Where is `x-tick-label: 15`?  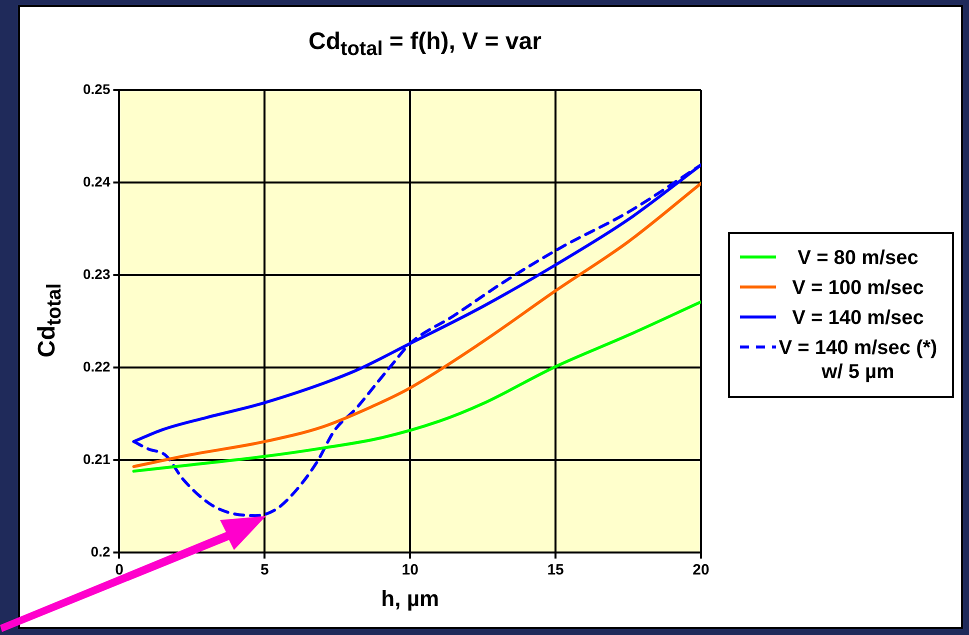
x-tick-label: 15 is located at coordinates (555, 570).